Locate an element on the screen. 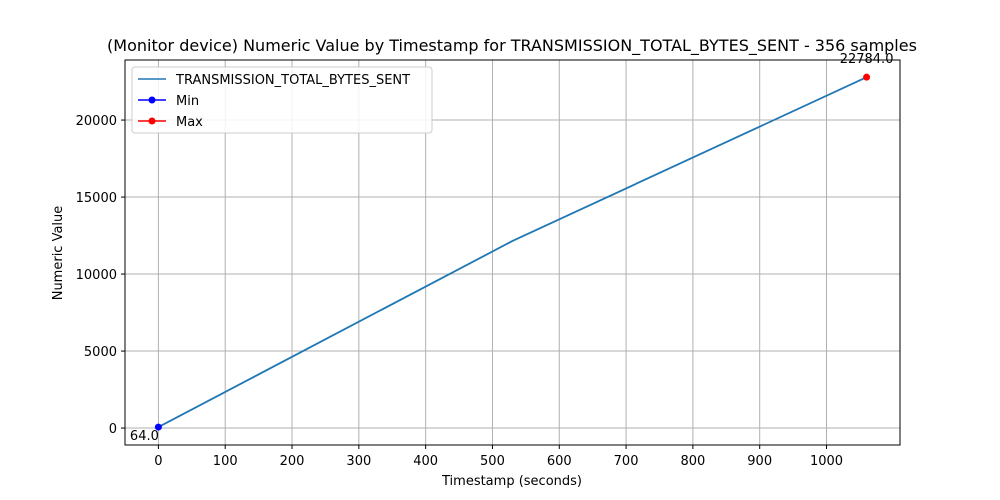  y-tick-label: 15000 is located at coordinates (96, 198).